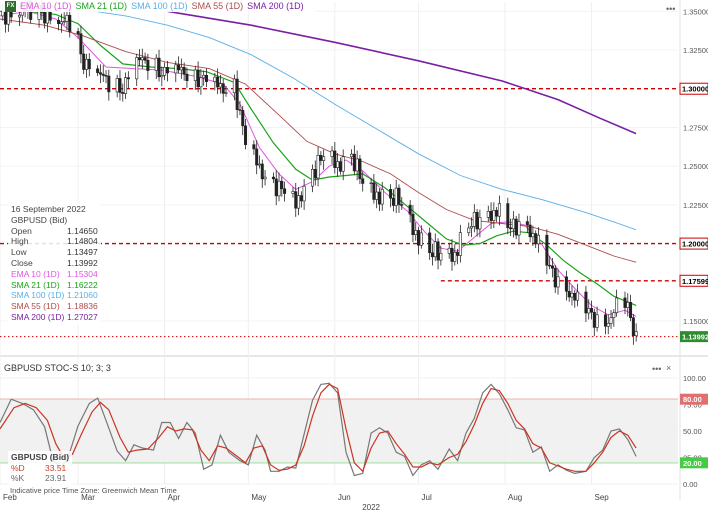 The image size is (708, 517). I want to click on info-key: SMA 55 (1D), so click(35, 306).